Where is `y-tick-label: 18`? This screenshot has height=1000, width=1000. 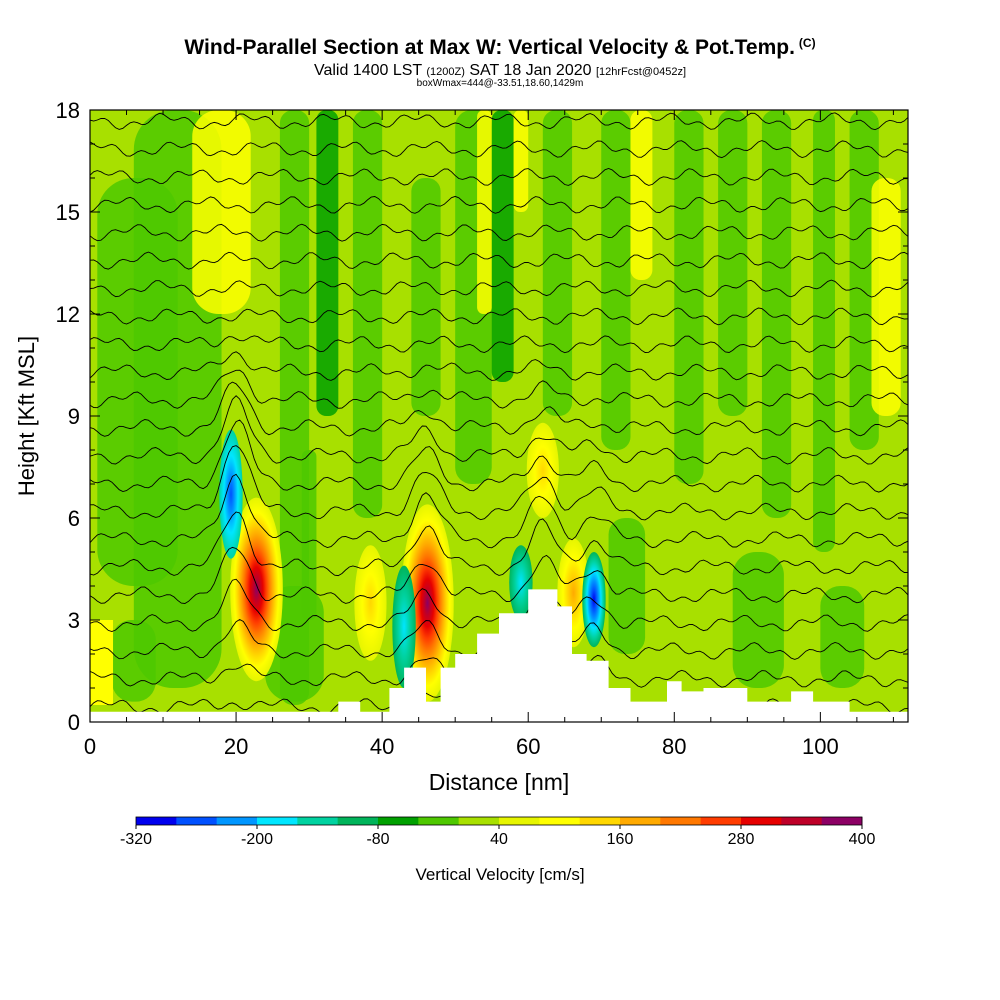
y-tick-label: 18 is located at coordinates (68, 110).